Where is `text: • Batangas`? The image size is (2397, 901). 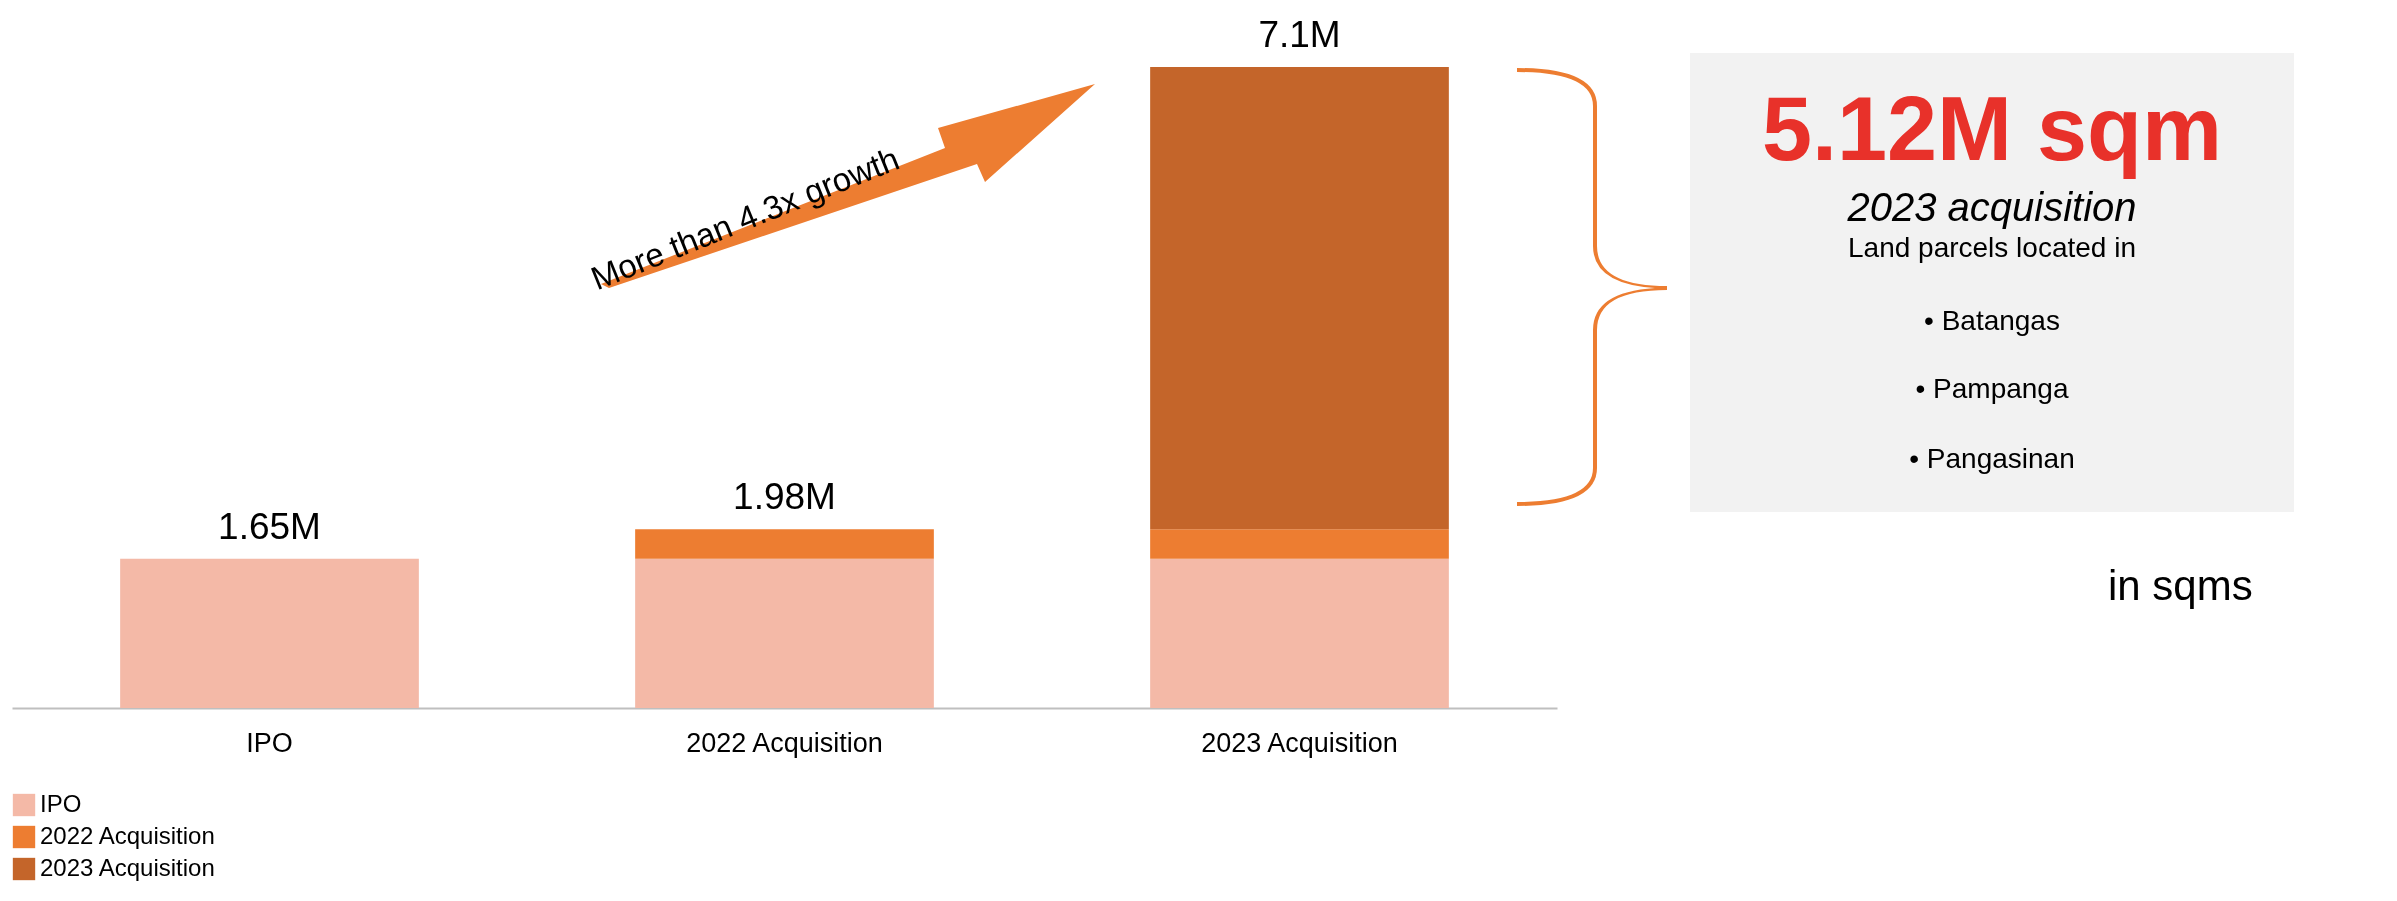 text: • Batangas is located at coordinates (1992, 321).